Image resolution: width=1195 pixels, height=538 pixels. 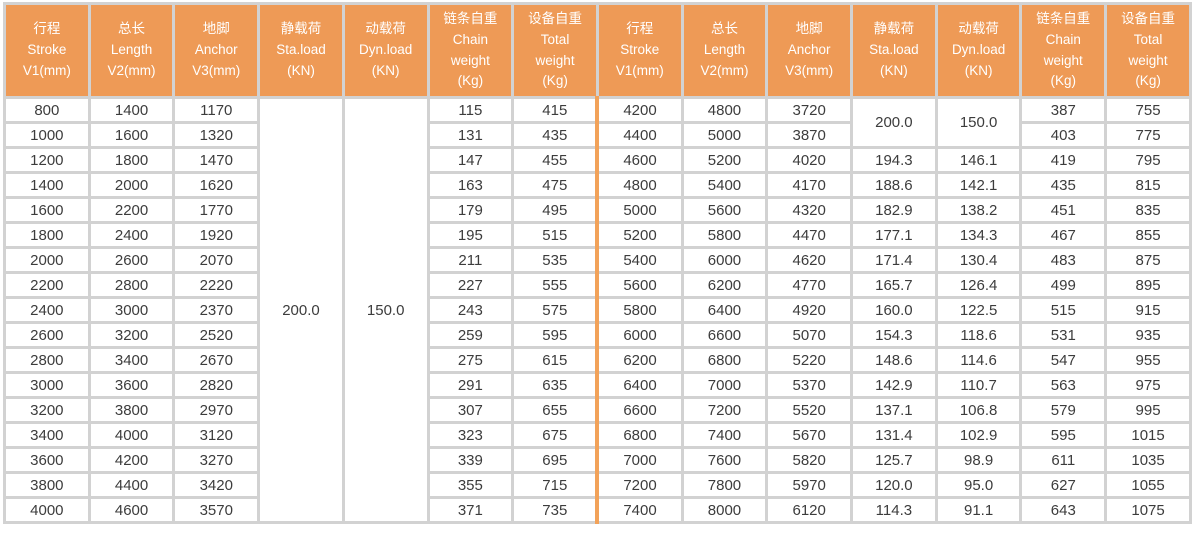 I want to click on cell-left-chain-weight: 179, so click(x=470, y=210).